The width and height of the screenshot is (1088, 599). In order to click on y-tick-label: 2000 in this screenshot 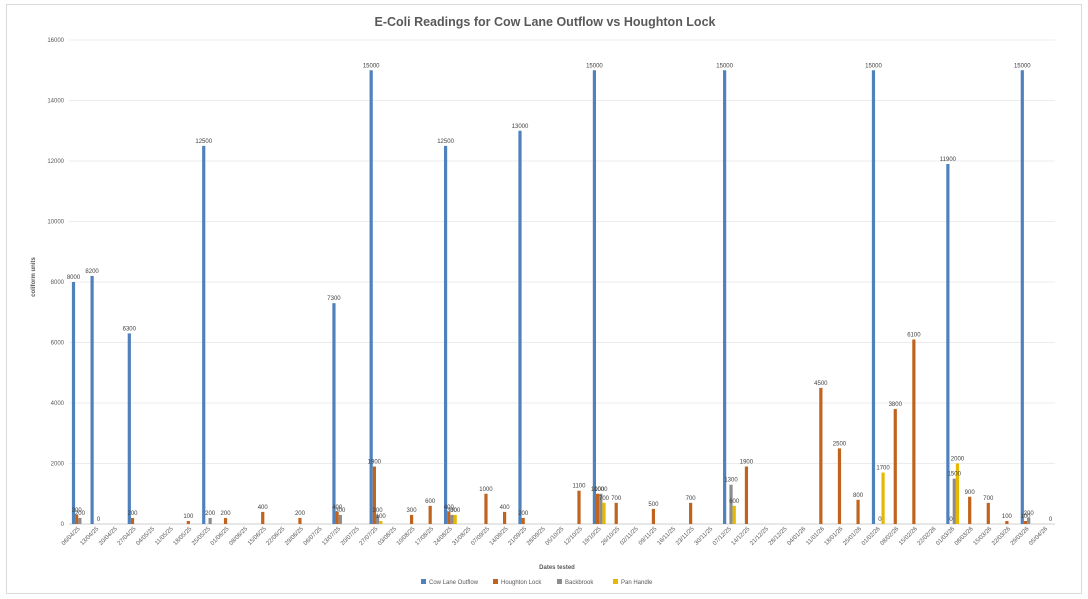, I will do `click(58, 465)`.